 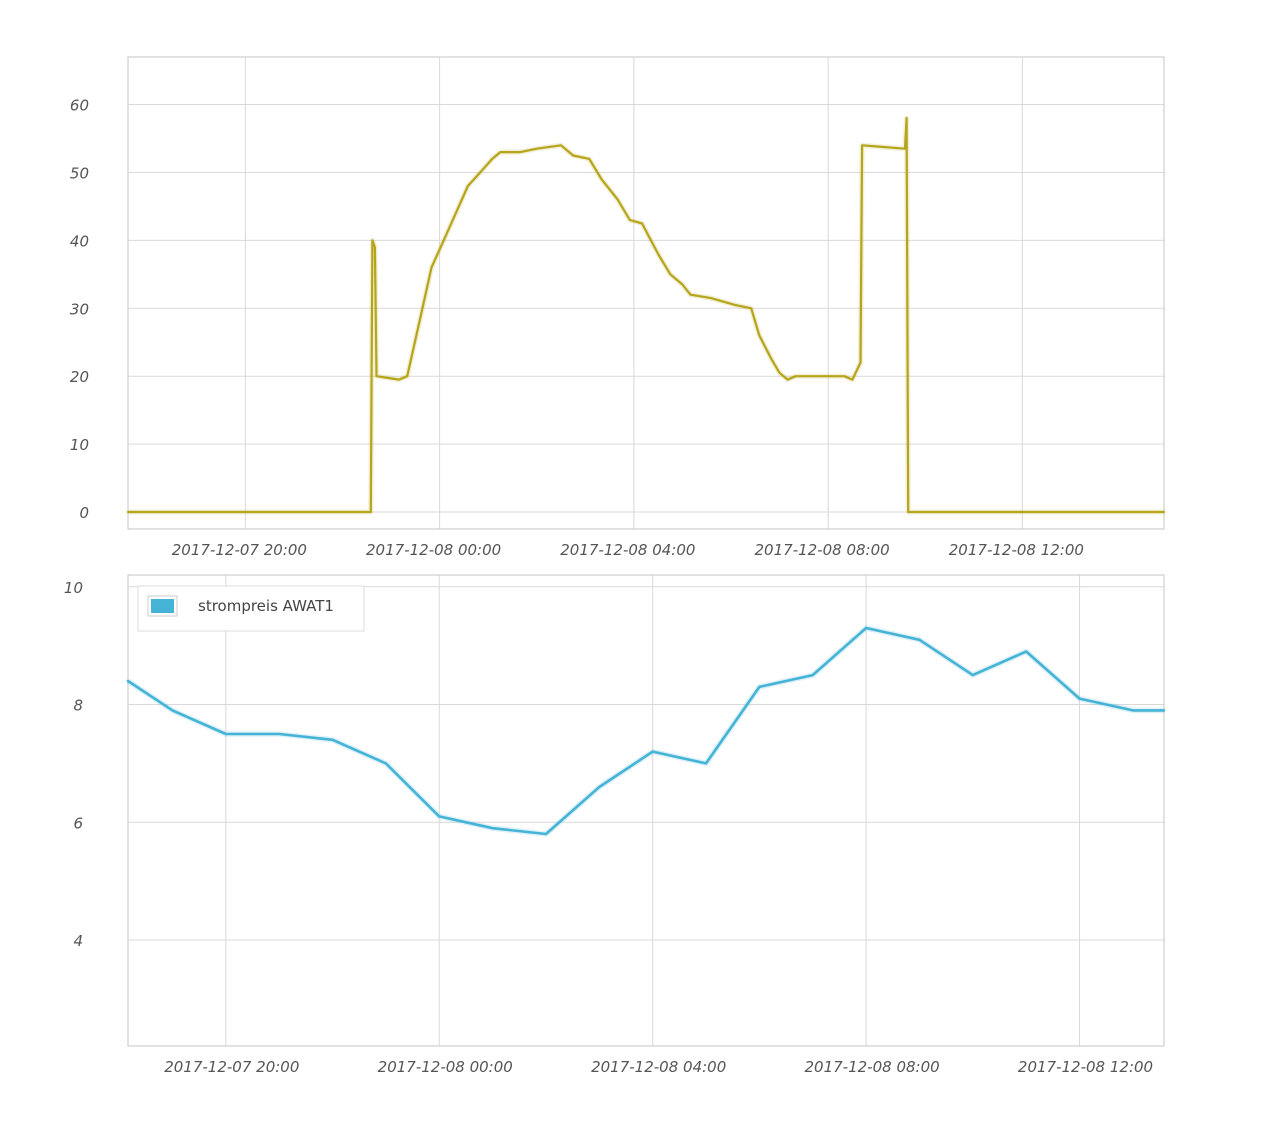 What do you see at coordinates (78, 823) in the screenshot?
I see `y-tick-label: 6` at bounding box center [78, 823].